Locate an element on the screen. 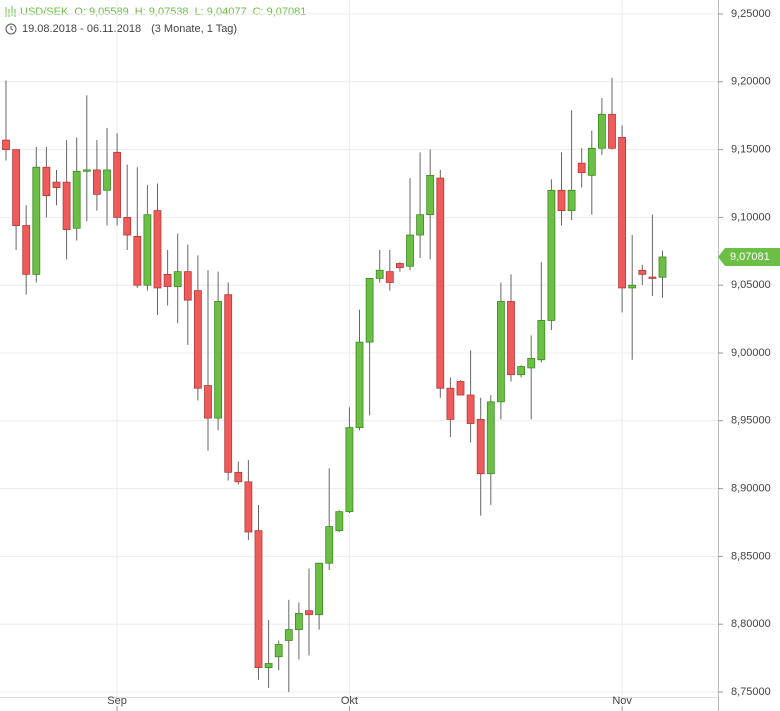 The width and height of the screenshot is (780, 711). stat-high: H: 9,07538 is located at coordinates (162, 12).